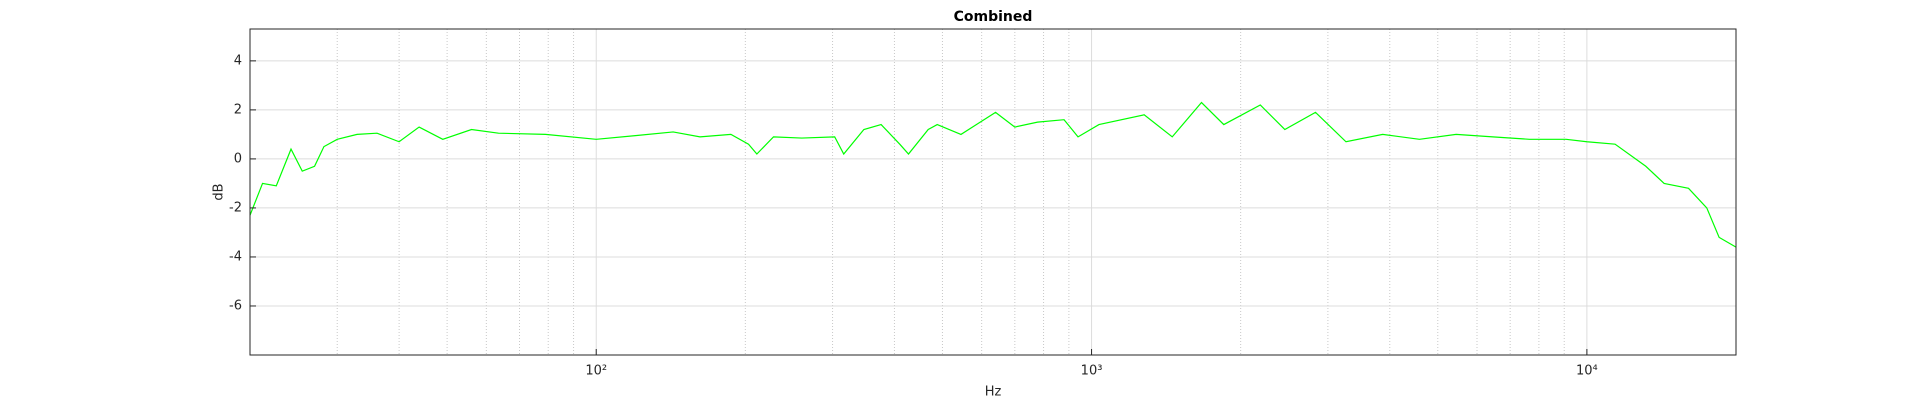  Describe the element at coordinates (235, 256) in the screenshot. I see `y-tick-label: -4` at that location.